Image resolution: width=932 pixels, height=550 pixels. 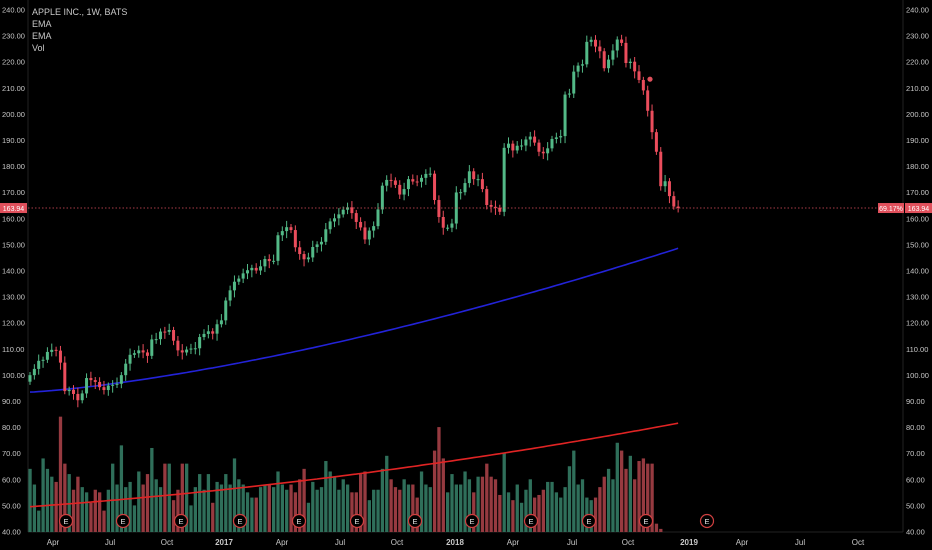 What do you see at coordinates (11, 532) in the screenshot?
I see `y-tick-left-label: 40.00` at bounding box center [11, 532].